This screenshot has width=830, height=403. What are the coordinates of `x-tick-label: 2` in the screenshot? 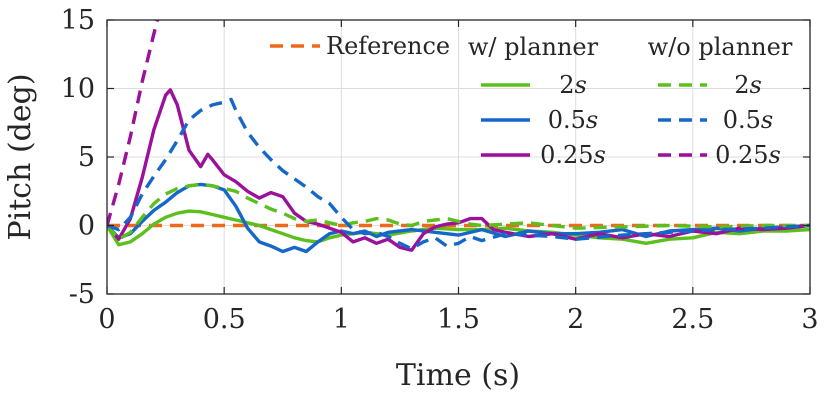 It's located at (575, 319).